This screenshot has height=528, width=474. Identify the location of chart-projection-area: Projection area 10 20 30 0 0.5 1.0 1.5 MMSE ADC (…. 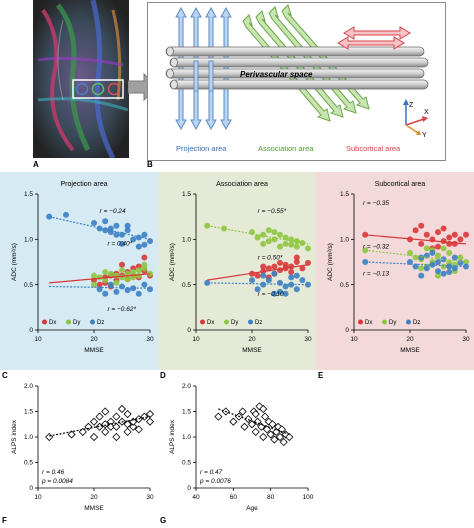
(79, 271).